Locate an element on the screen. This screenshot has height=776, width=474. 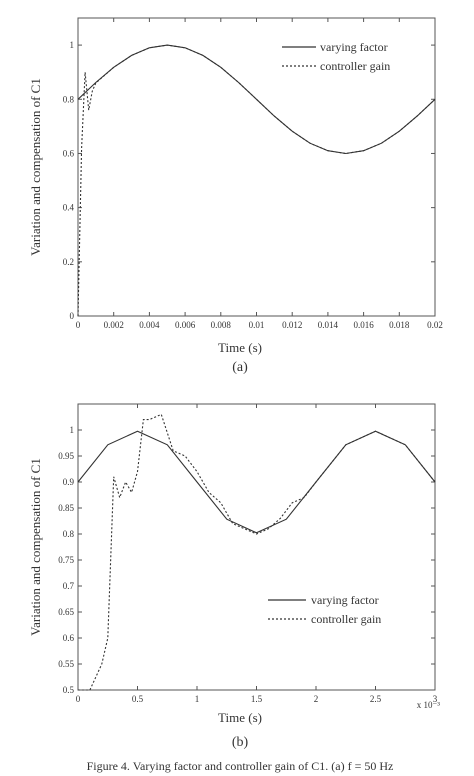
x-tick-label: 1.5 is located at coordinates (257, 699).